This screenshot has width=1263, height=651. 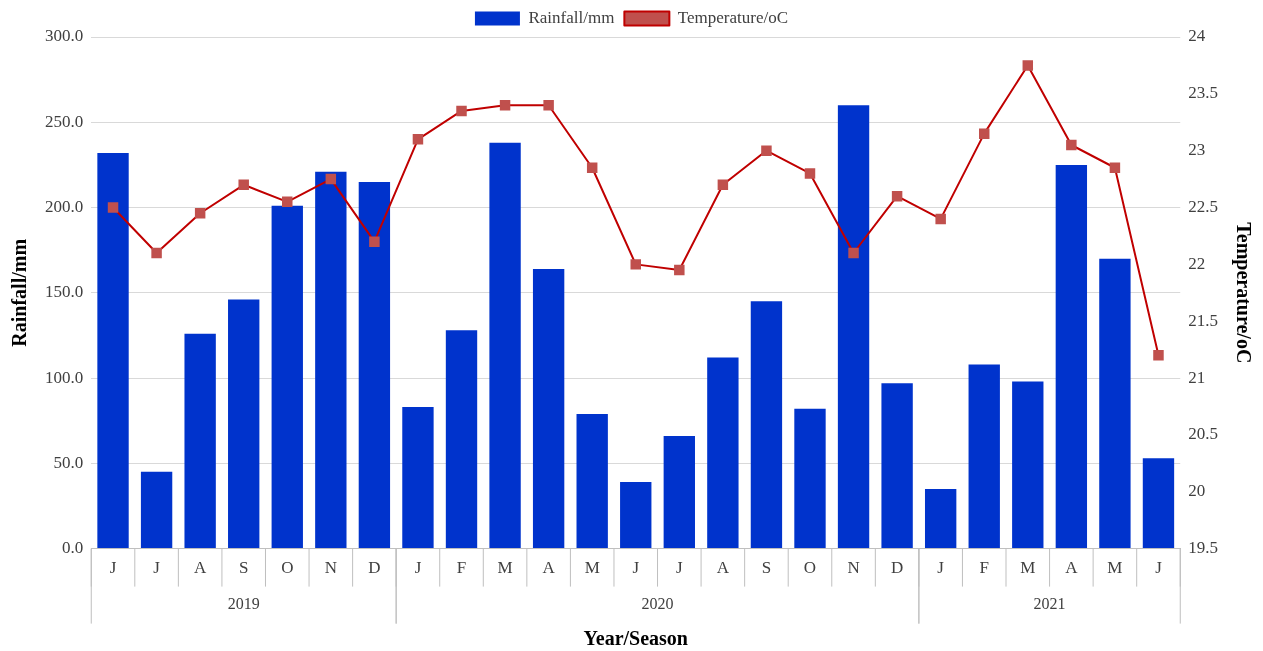 What do you see at coordinates (1203, 320) in the screenshot?
I see `y2-tick-label: 21.5` at bounding box center [1203, 320].